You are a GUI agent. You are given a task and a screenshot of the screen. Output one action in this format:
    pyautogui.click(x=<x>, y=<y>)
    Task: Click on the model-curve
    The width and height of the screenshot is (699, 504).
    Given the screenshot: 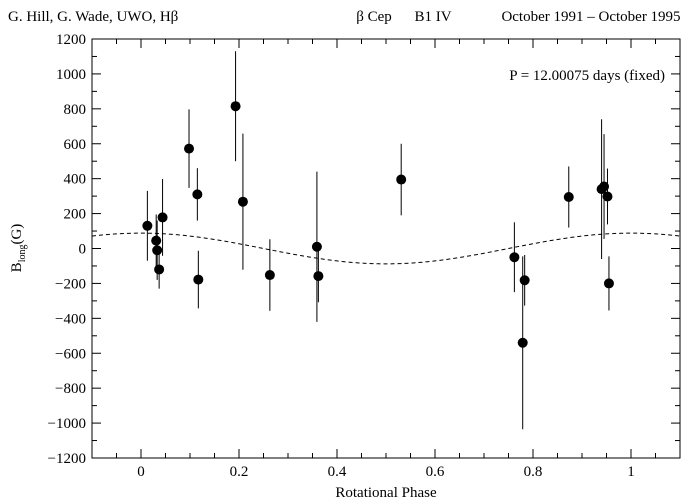 What is the action you would take?
    pyautogui.click(x=386, y=248)
    